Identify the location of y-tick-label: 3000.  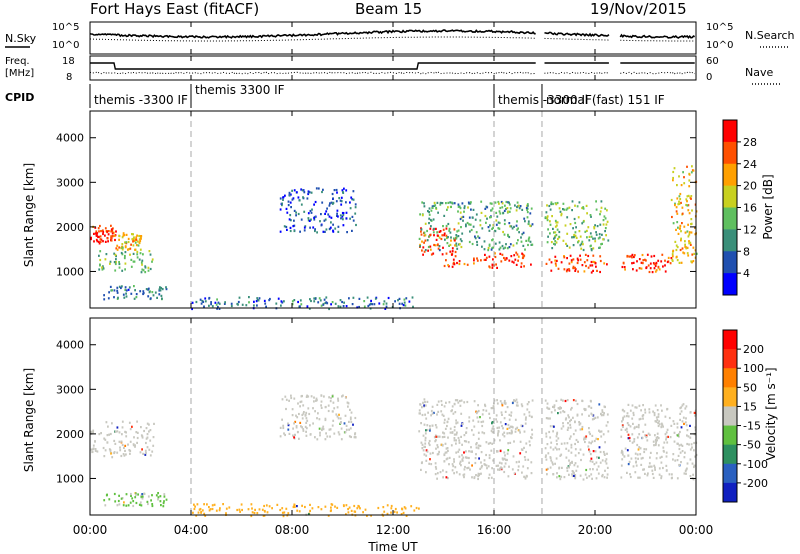
(70, 389).